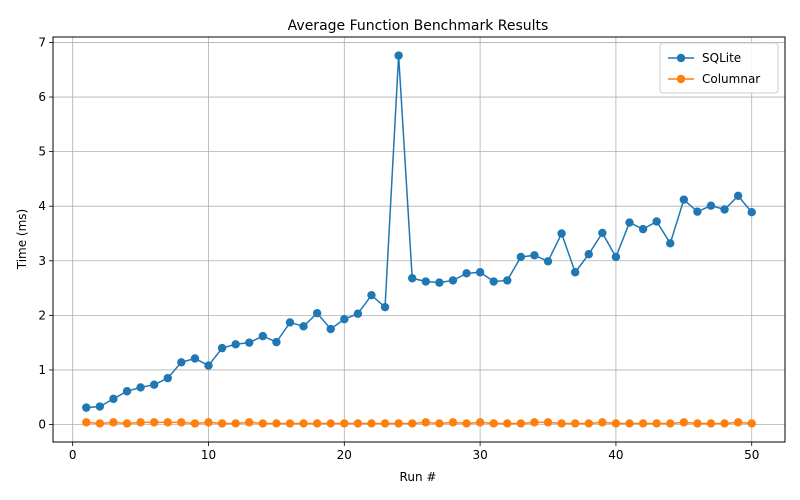  I want to click on y-tick-label: 2, so click(42, 315).